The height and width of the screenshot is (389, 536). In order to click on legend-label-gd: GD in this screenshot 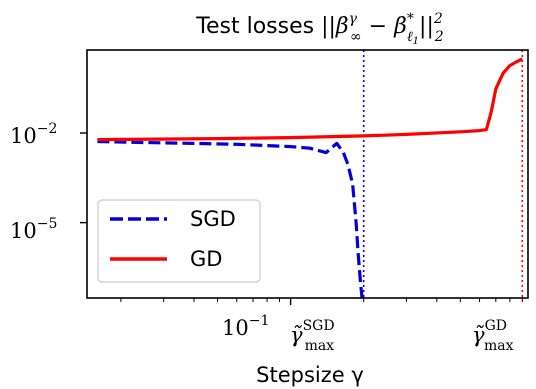, I will do `click(206, 259)`.